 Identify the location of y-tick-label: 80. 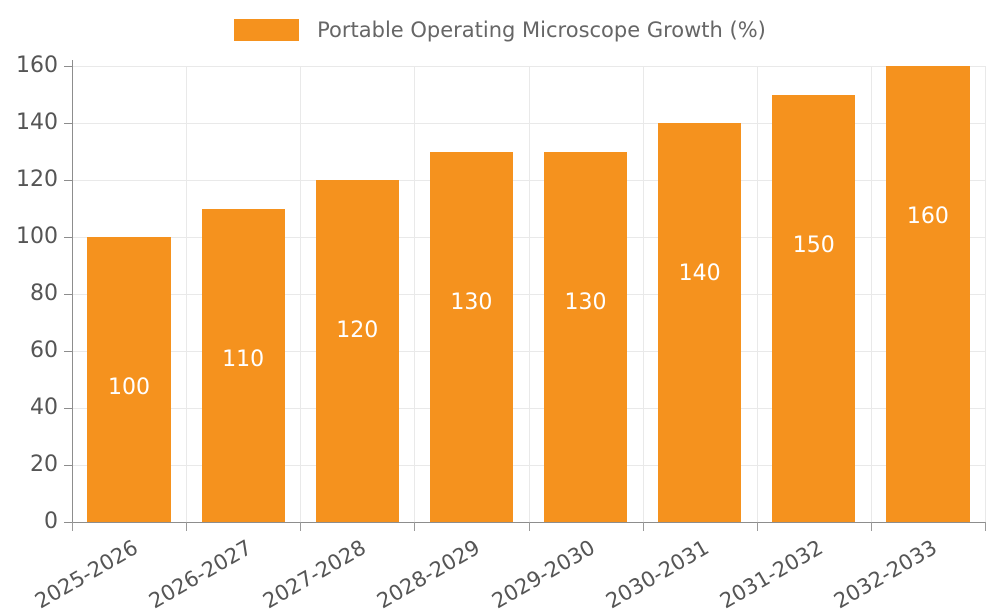
(44, 293).